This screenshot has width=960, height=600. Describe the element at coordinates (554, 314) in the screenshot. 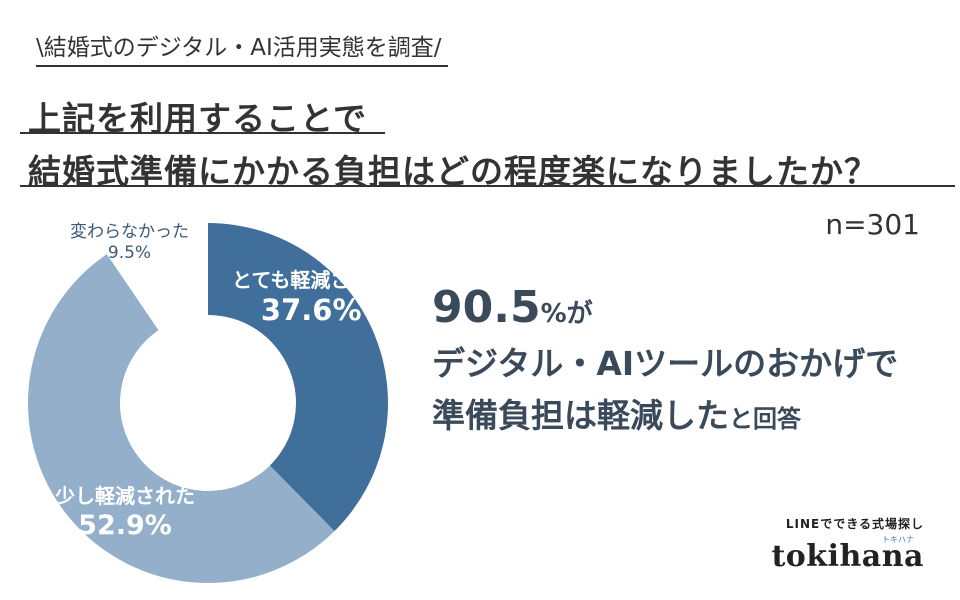

I see `callout-unit: %` at that location.